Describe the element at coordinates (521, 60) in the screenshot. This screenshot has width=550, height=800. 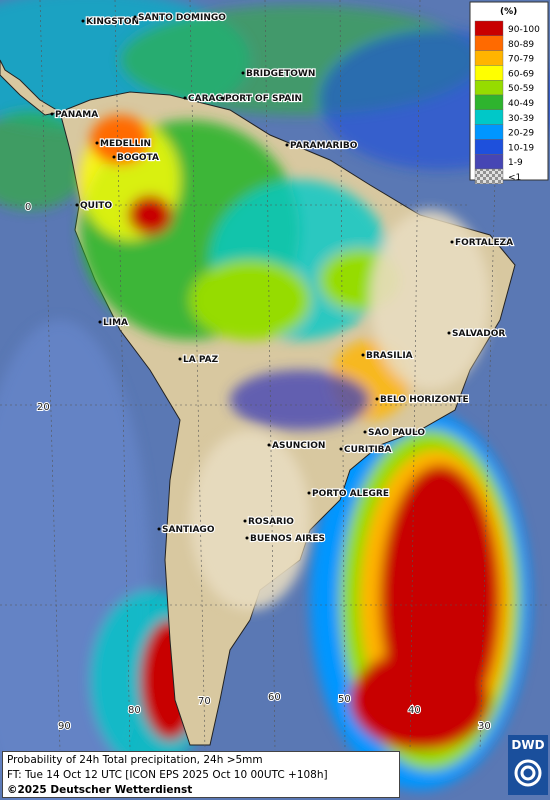
I see `legend-label: 70-79` at that location.